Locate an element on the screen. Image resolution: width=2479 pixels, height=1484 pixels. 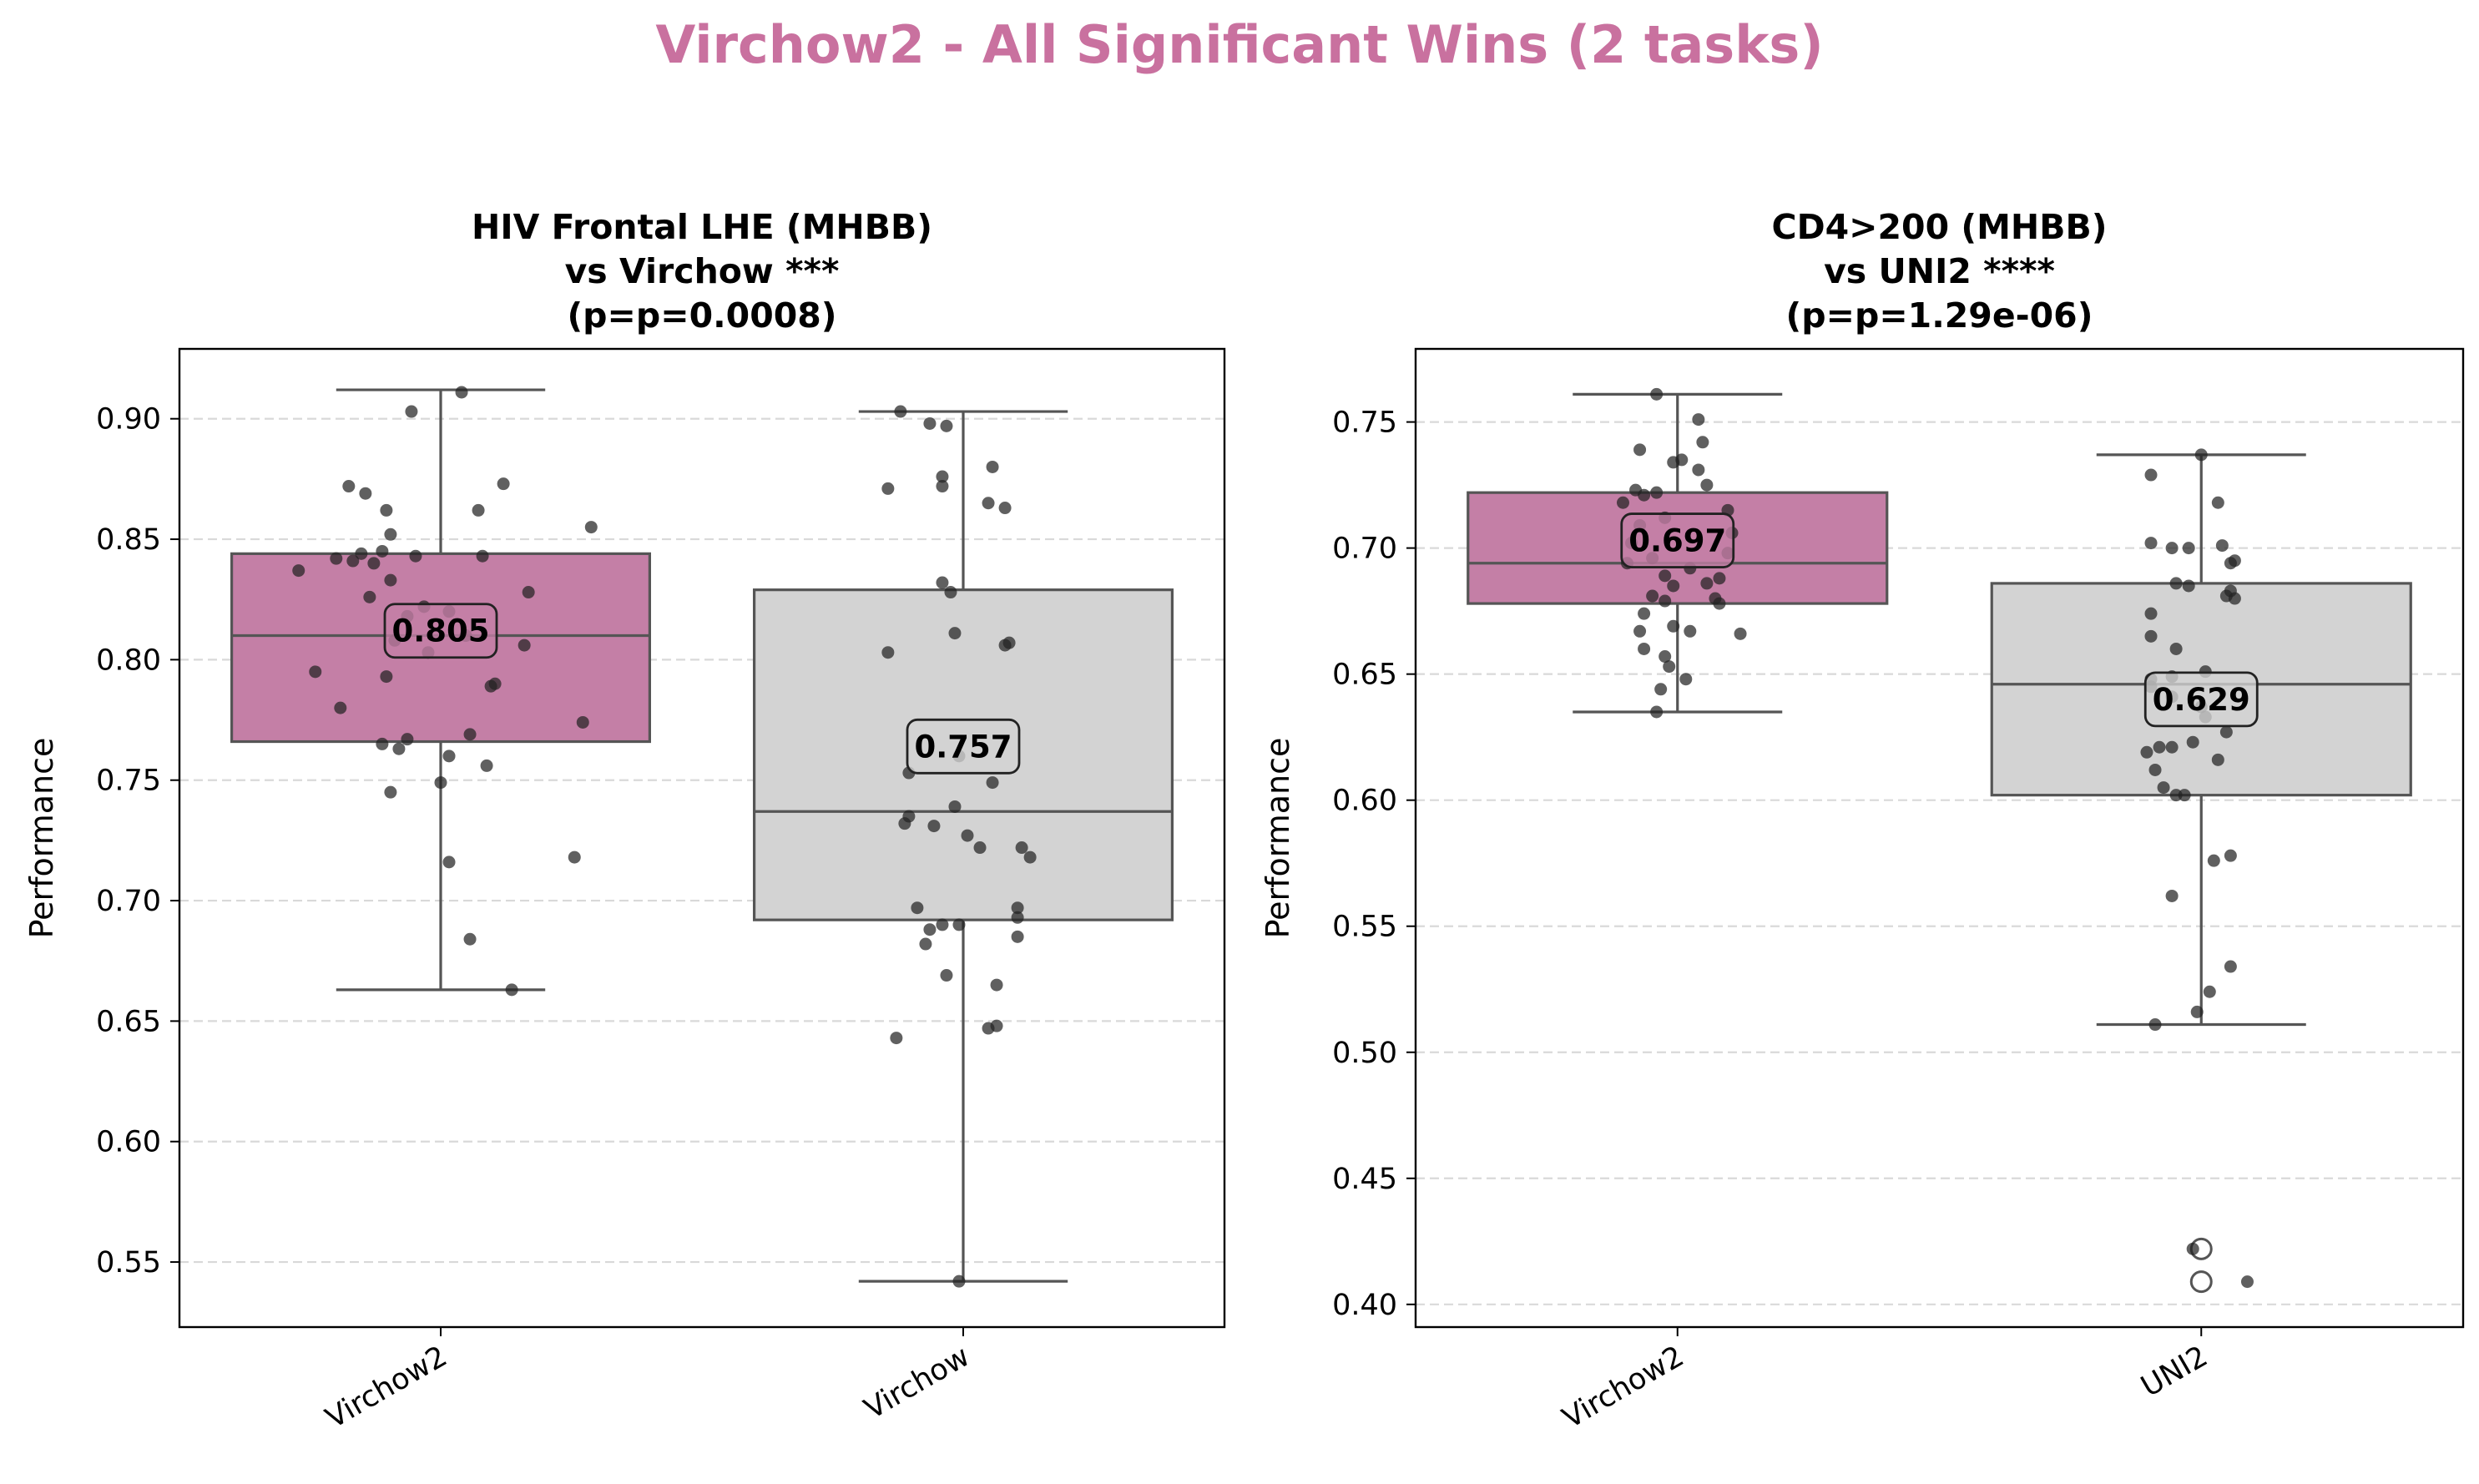
y-tick-label: 0.70 is located at coordinates (128, 901).